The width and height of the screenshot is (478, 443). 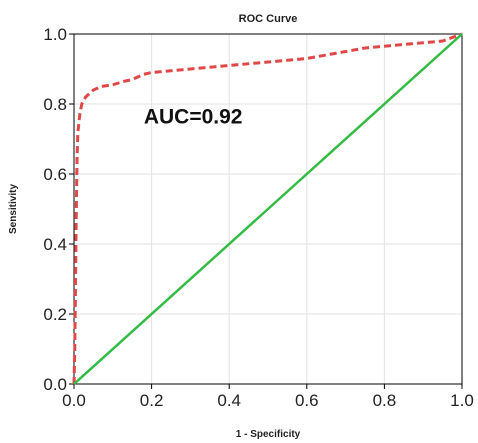 I want to click on x-tick-label: 0.4, so click(x=229, y=400).